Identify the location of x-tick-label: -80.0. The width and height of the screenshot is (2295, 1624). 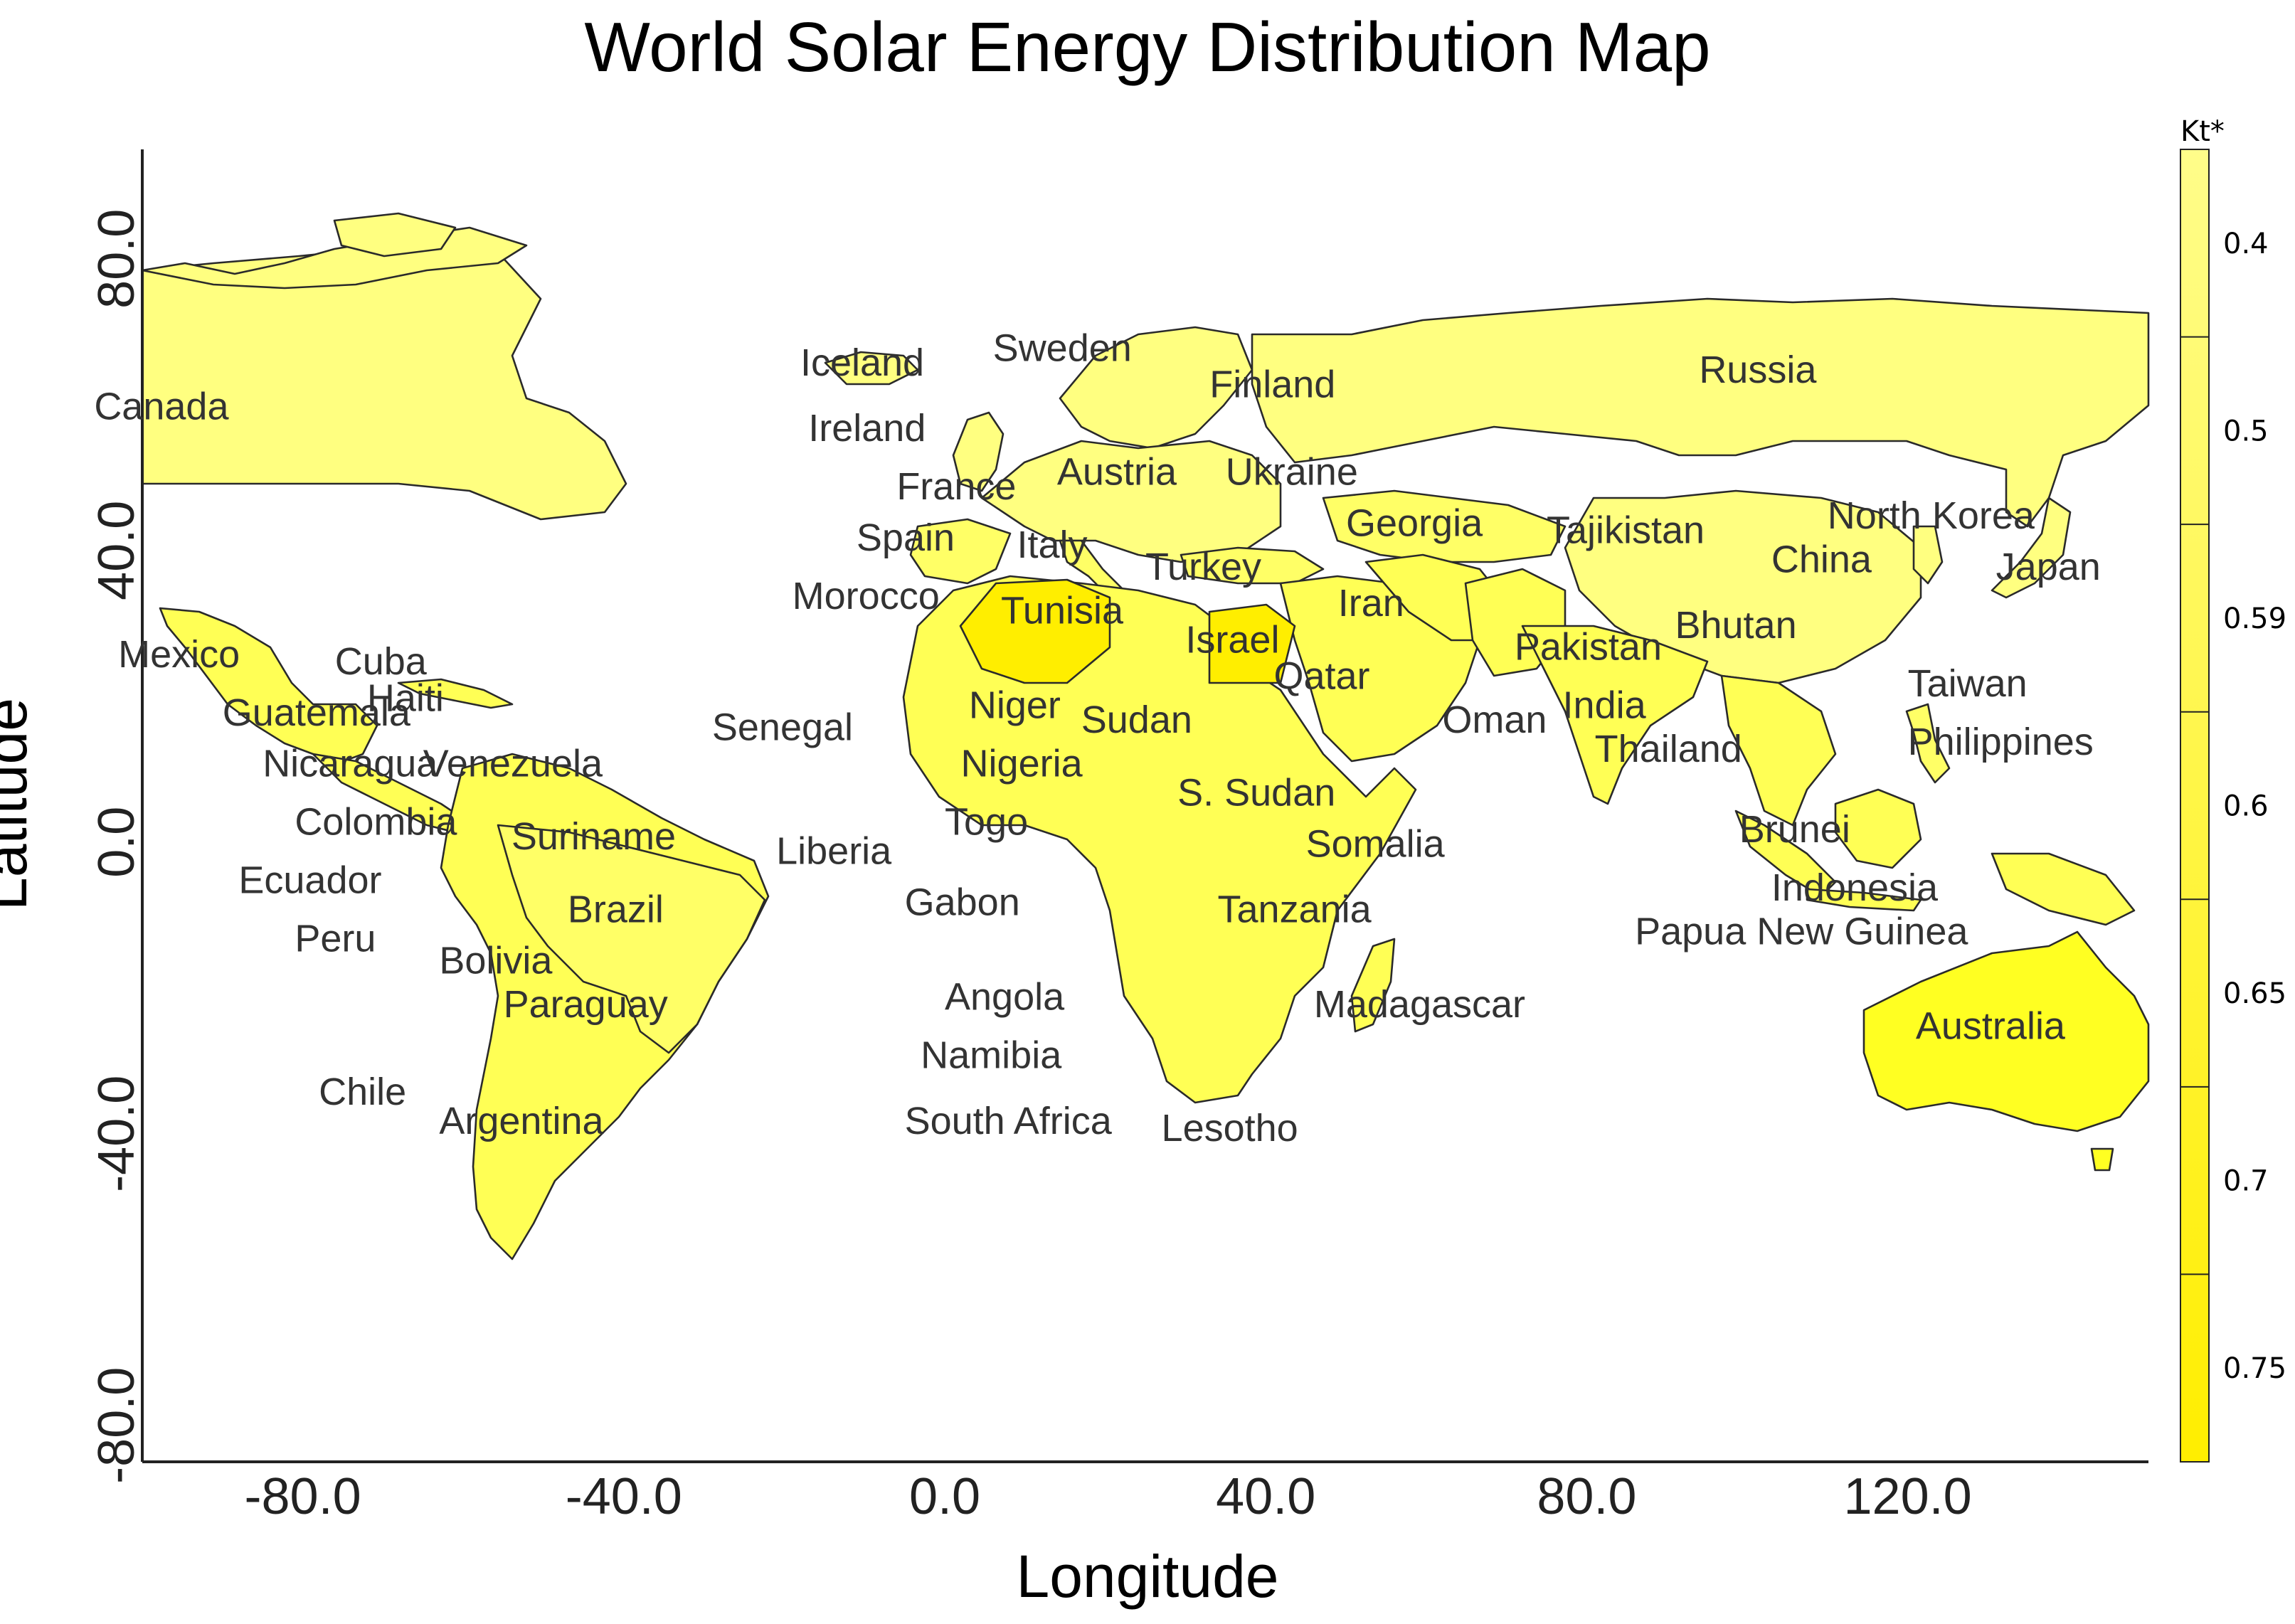
(303, 1496).